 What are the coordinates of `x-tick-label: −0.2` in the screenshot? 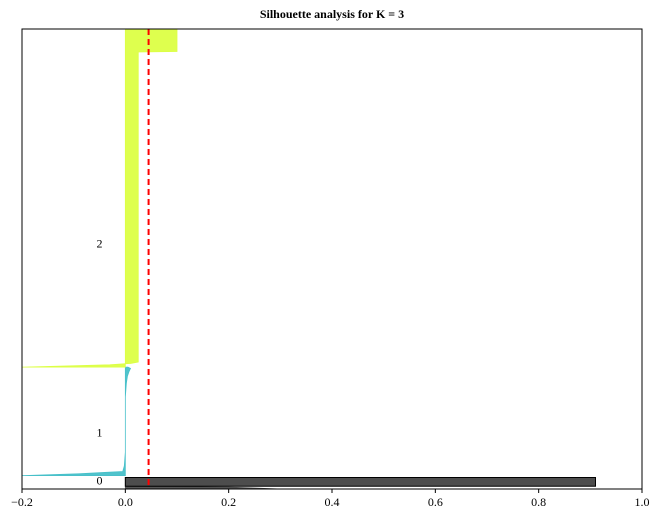 It's located at (22, 502).